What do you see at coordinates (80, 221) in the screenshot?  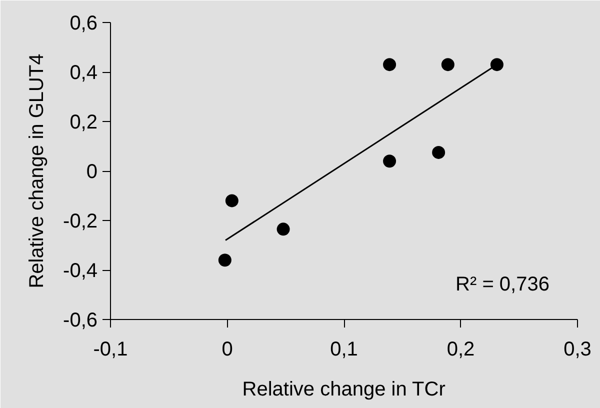 I see `y-tick-label: -0,2` at bounding box center [80, 221].